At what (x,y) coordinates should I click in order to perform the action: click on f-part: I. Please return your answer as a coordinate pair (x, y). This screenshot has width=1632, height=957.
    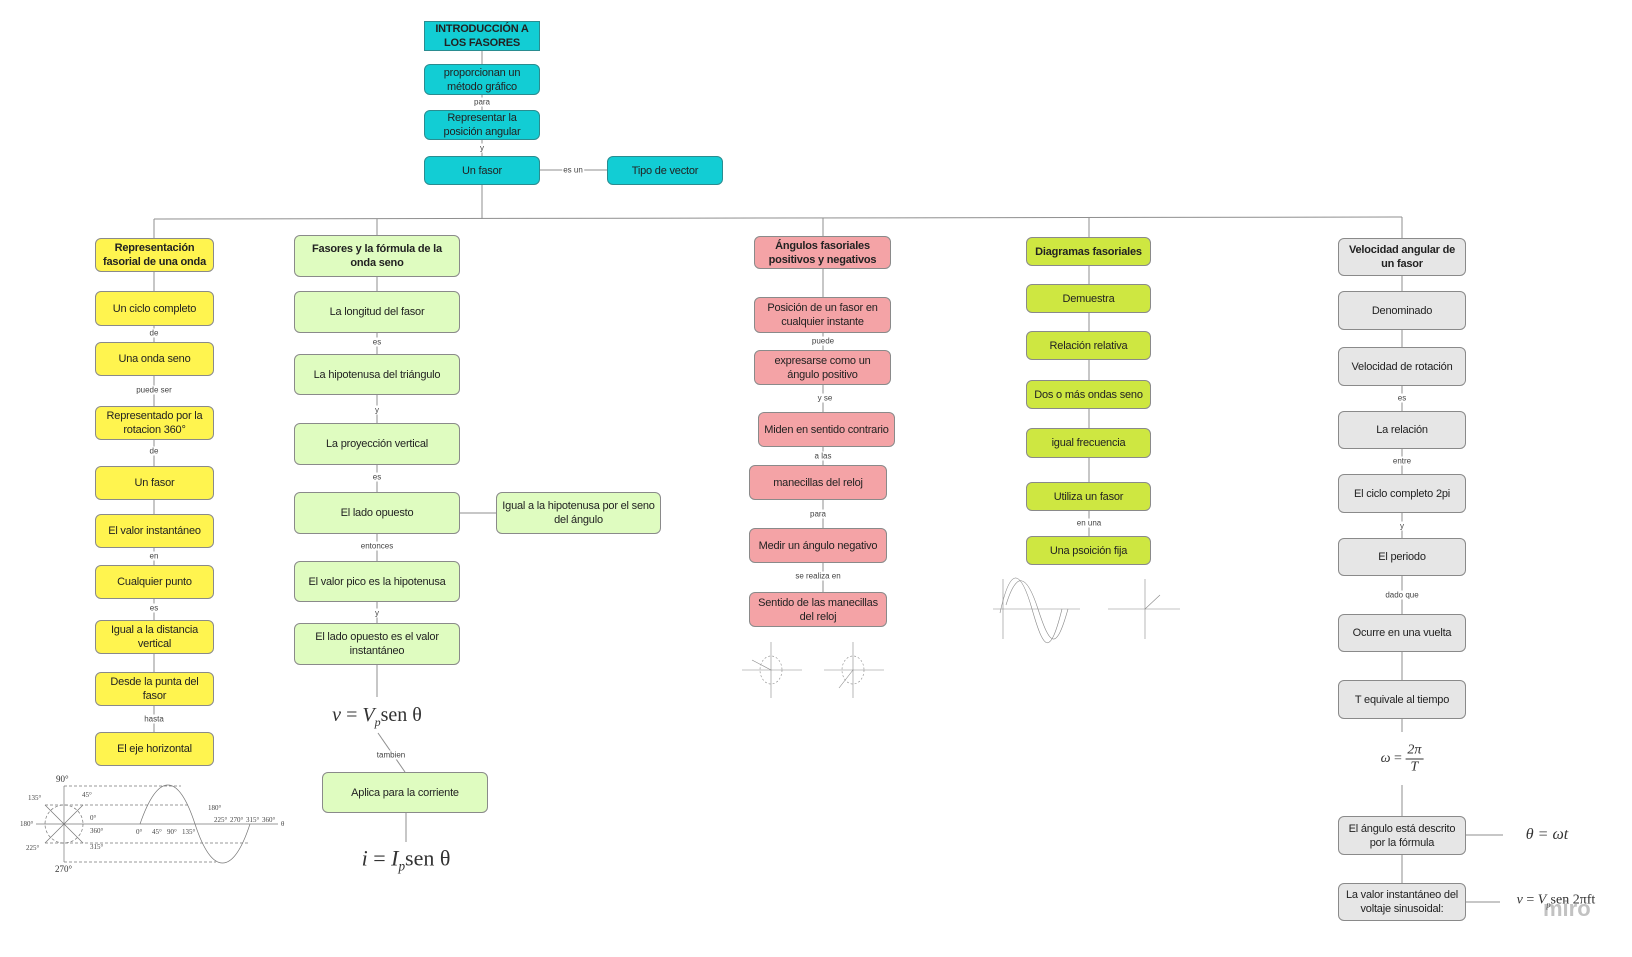
    Looking at the image, I should click on (395, 858).